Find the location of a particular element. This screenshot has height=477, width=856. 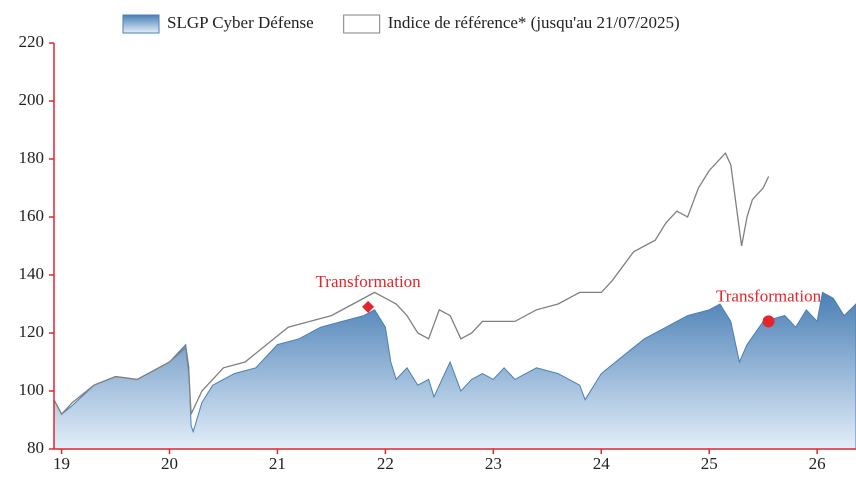

x-tick-label: 20 is located at coordinates (169, 463).